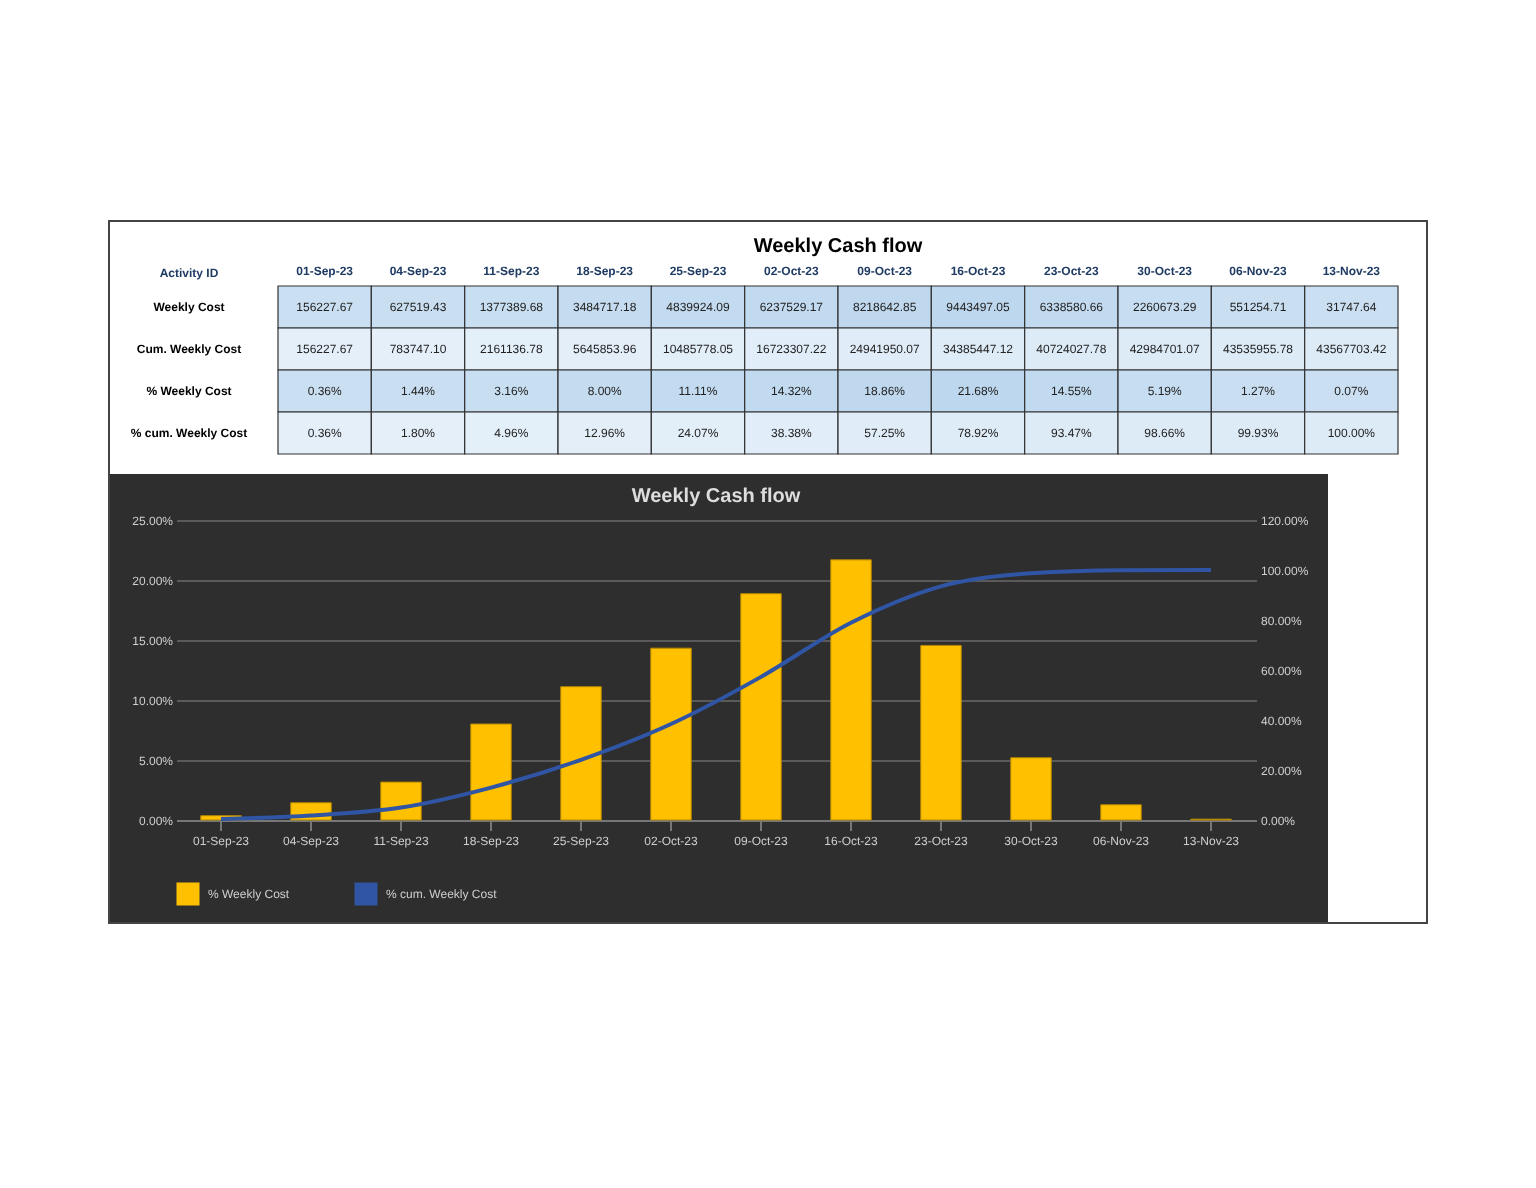 The width and height of the screenshot is (1536, 1188). Describe the element at coordinates (716, 695) in the screenshot. I see `line-series` at that location.